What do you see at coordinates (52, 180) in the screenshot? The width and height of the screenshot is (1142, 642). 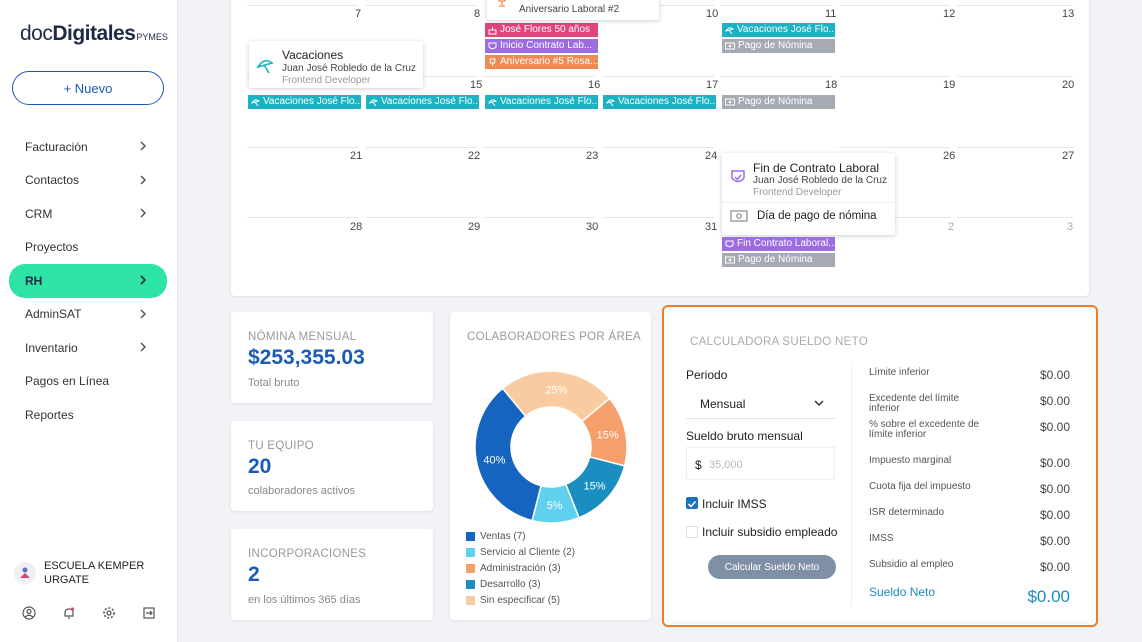 I see `sidebar-item-label: Contactos` at bounding box center [52, 180].